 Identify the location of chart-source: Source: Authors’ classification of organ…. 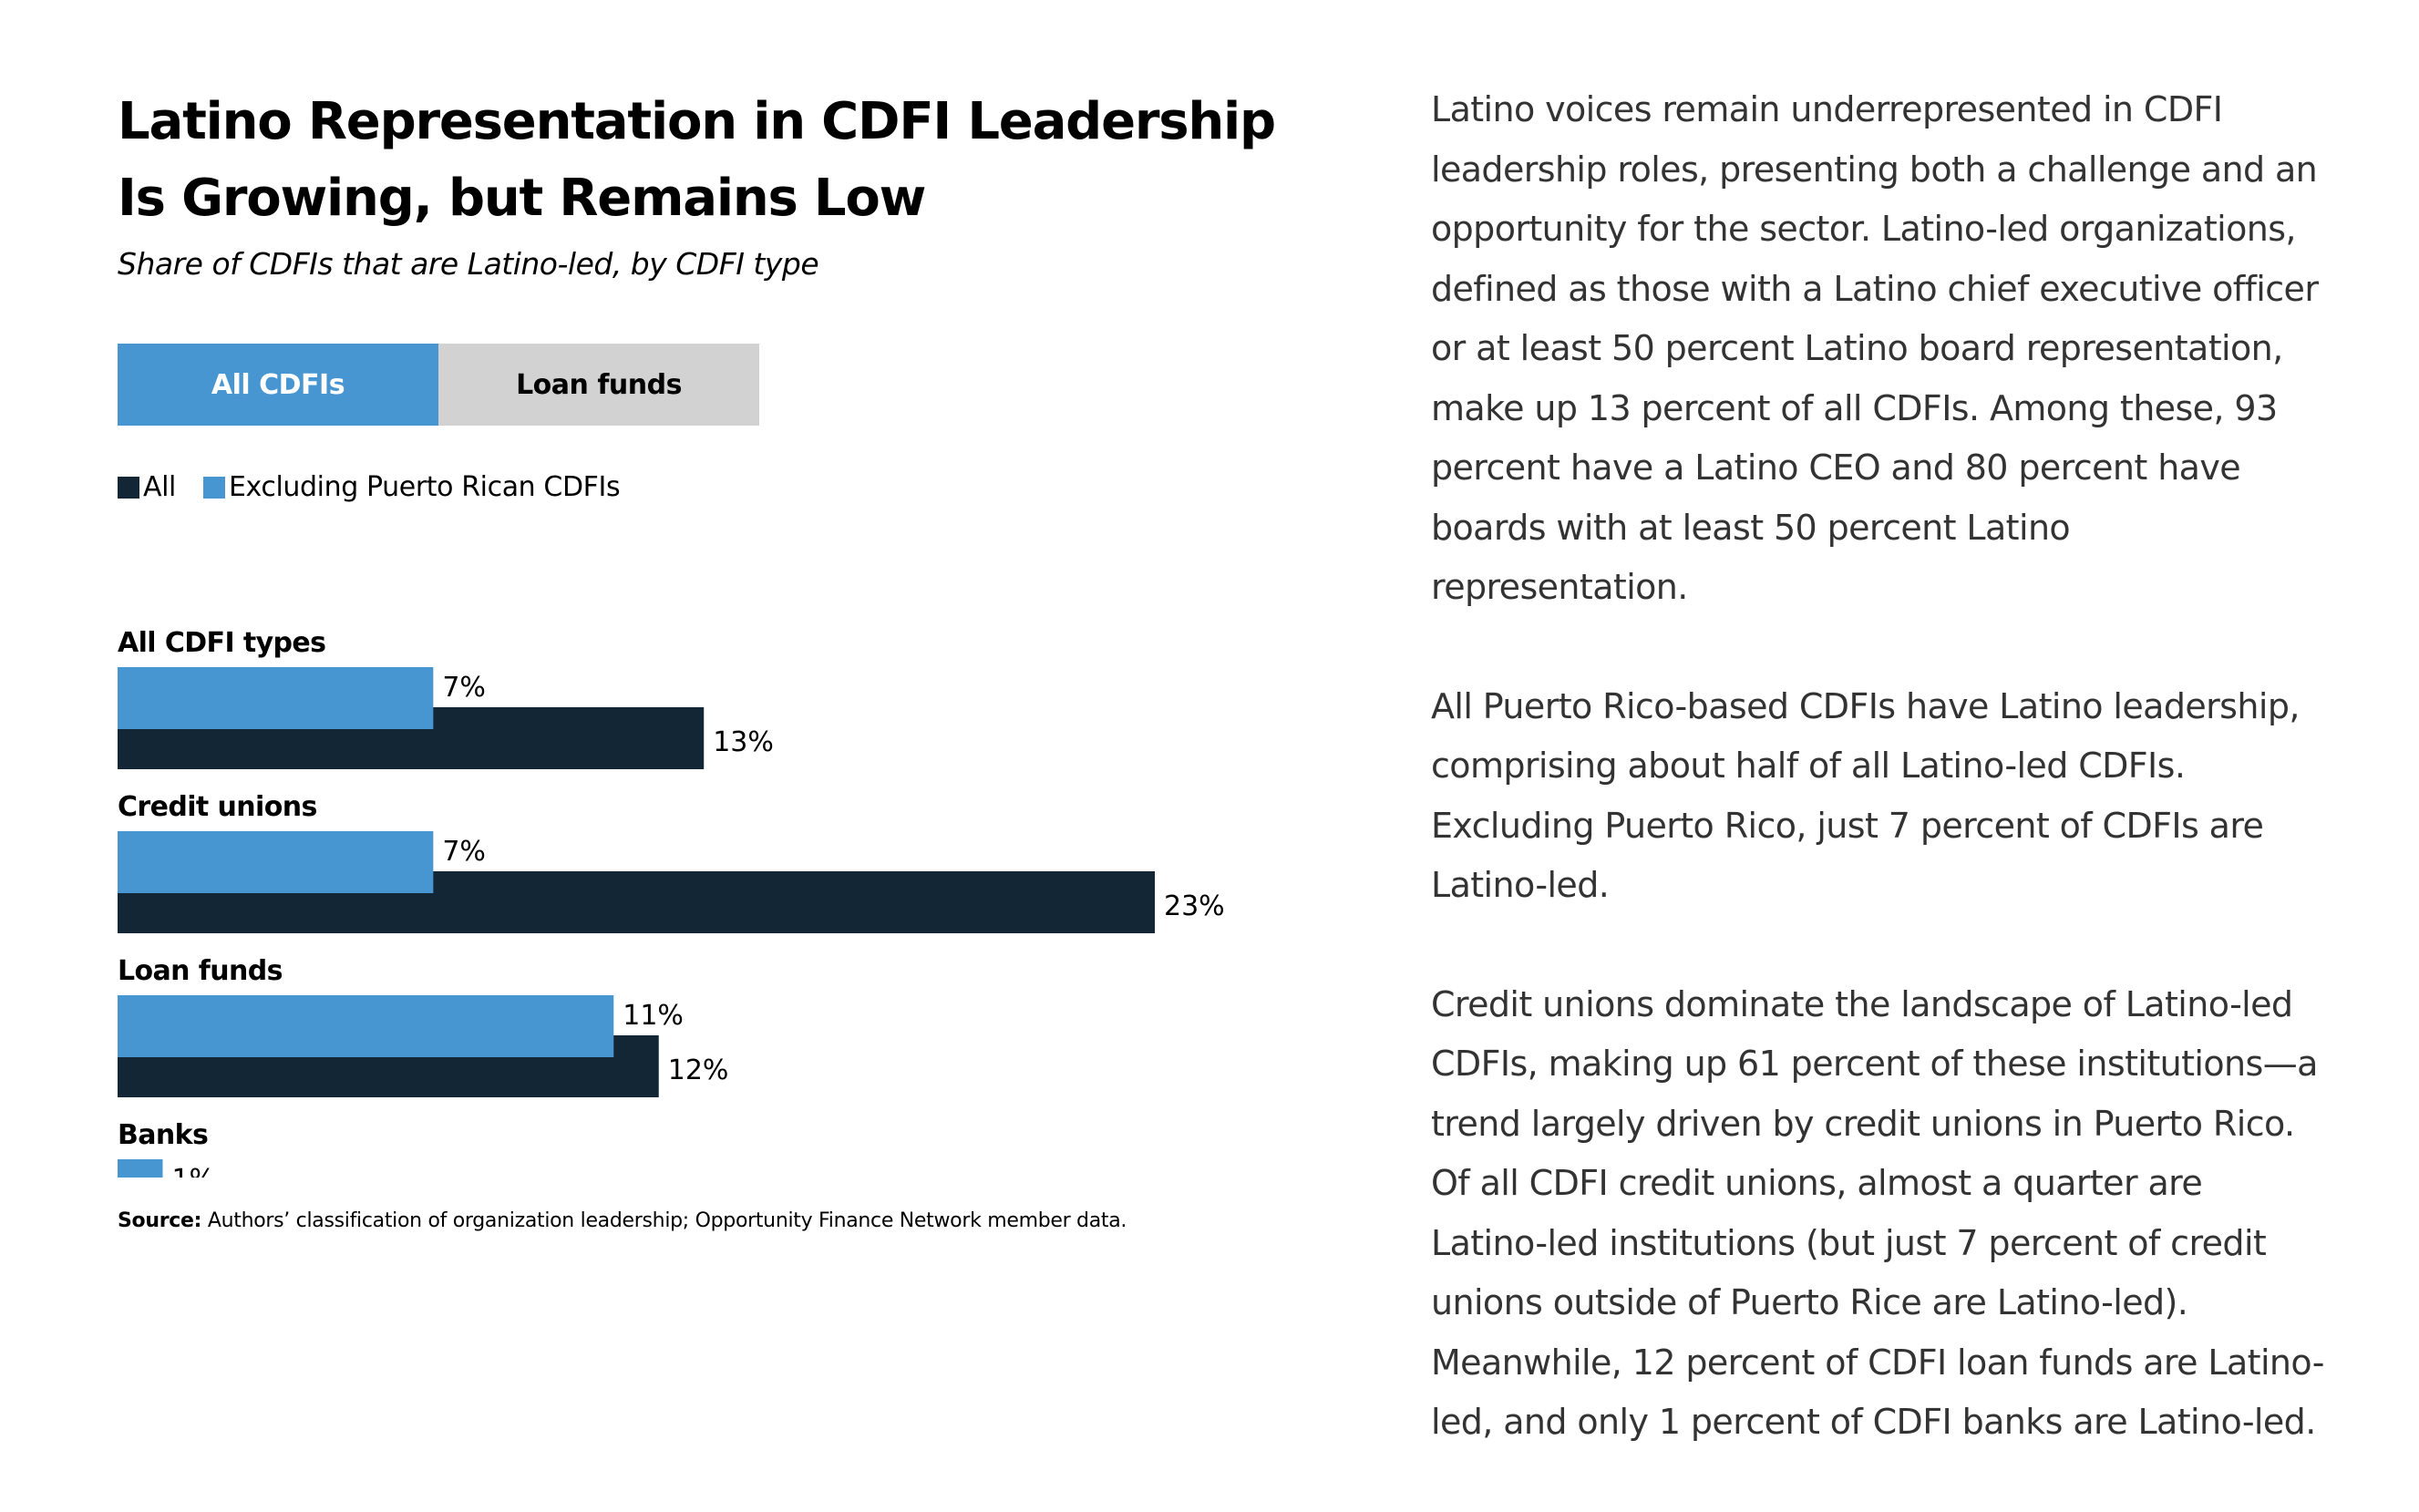
(622, 1221).